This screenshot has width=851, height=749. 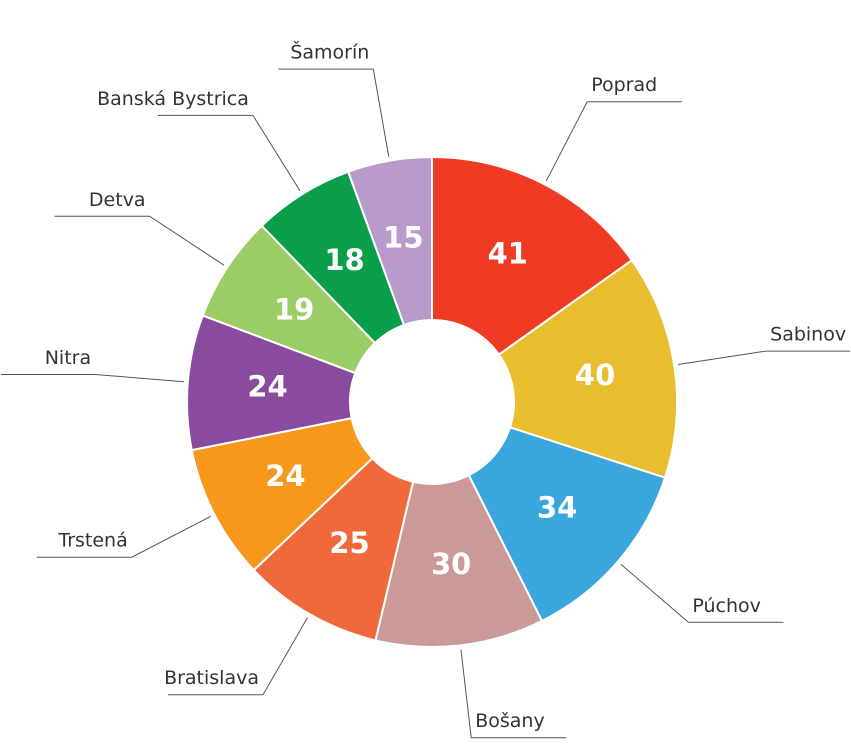 I want to click on value-label: 25, so click(x=349, y=543).